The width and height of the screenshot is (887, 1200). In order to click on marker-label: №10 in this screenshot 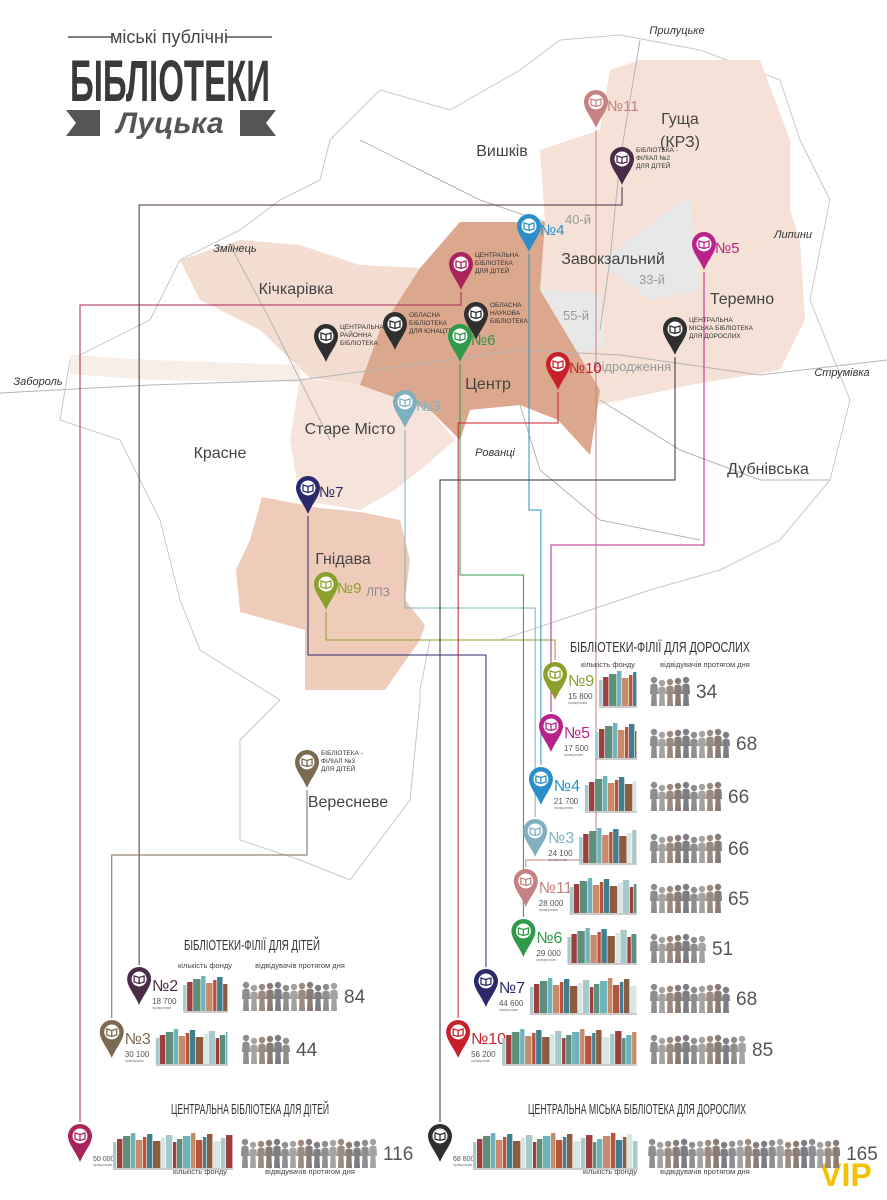, I will do `click(585, 368)`.